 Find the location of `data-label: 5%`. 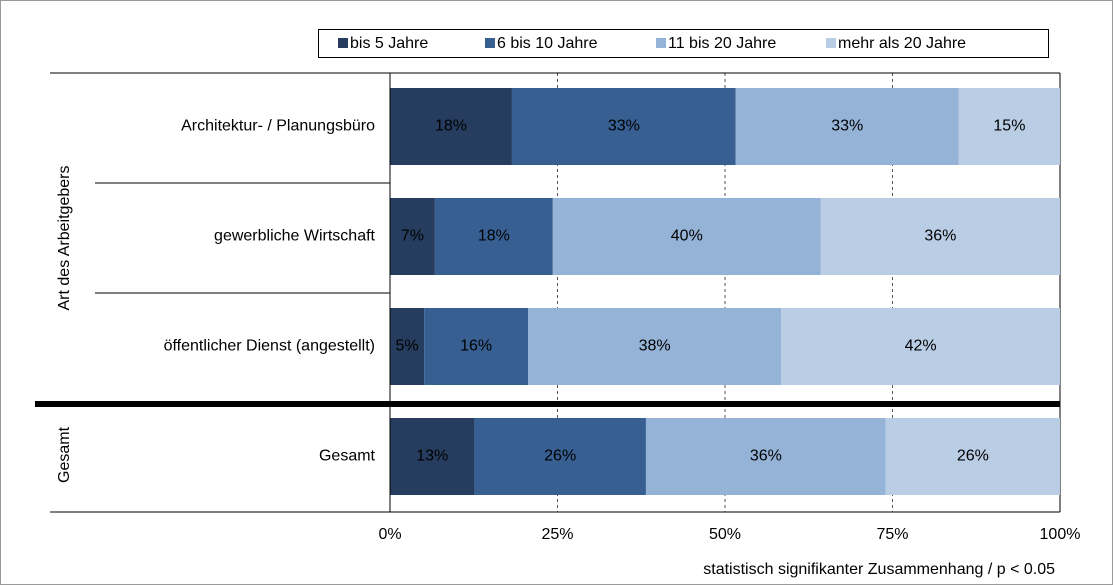

data-label: 5% is located at coordinates (407, 346).